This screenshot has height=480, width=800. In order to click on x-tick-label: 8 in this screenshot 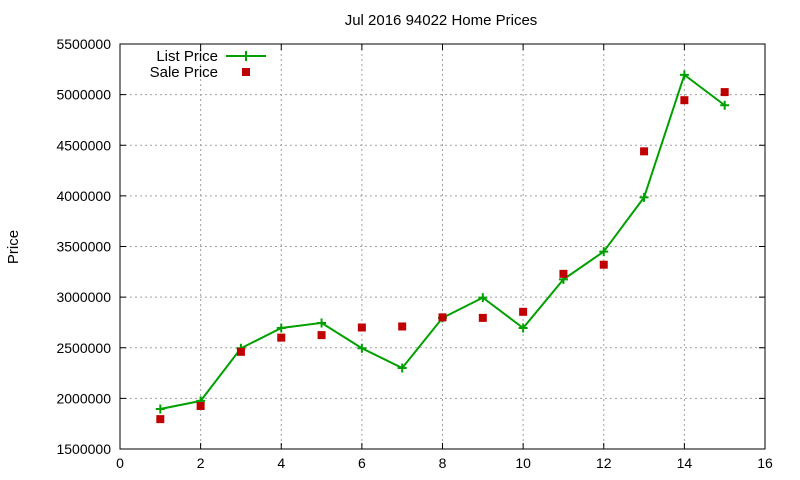, I will do `click(443, 463)`.